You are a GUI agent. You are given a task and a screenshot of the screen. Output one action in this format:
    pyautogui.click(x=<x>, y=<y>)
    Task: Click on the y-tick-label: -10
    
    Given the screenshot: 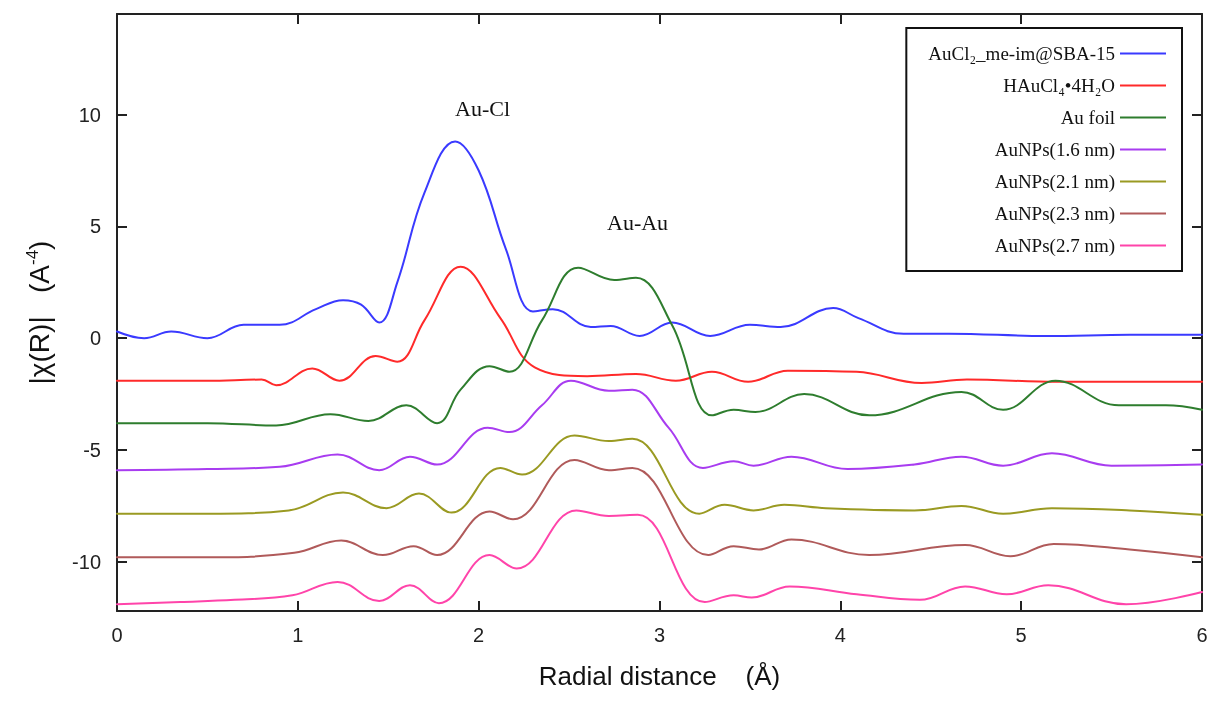 What is the action you would take?
    pyautogui.click(x=86, y=561)
    